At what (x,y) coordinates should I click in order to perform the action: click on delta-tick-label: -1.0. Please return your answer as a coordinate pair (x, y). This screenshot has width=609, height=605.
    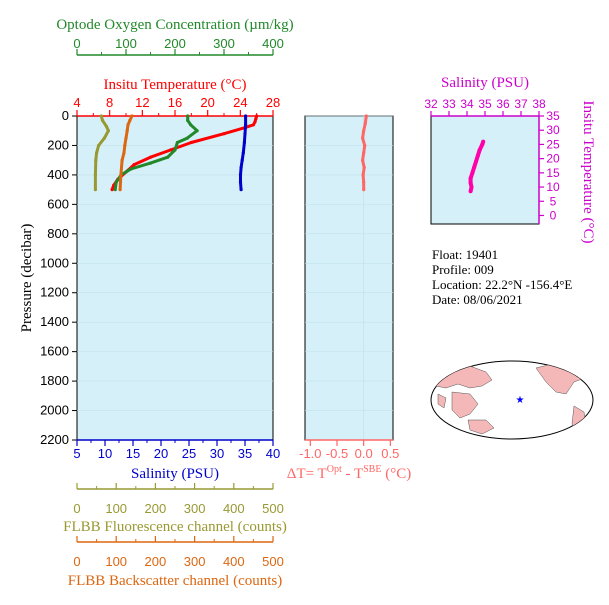
    Looking at the image, I should click on (310, 453).